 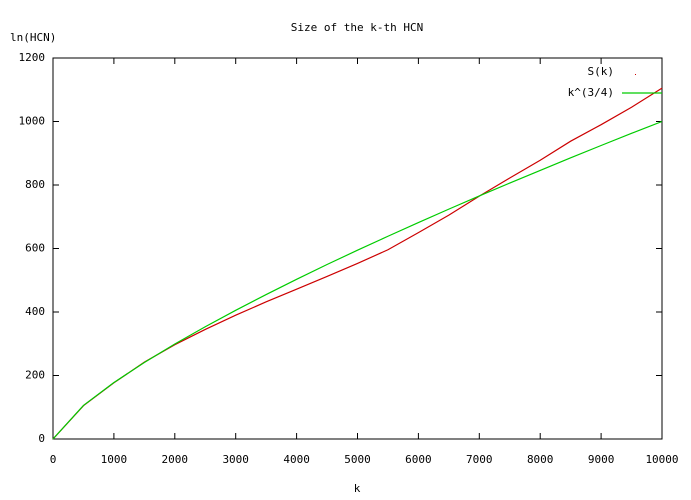 What do you see at coordinates (235, 459) in the screenshot?
I see `x-tick-label: 3000` at bounding box center [235, 459].